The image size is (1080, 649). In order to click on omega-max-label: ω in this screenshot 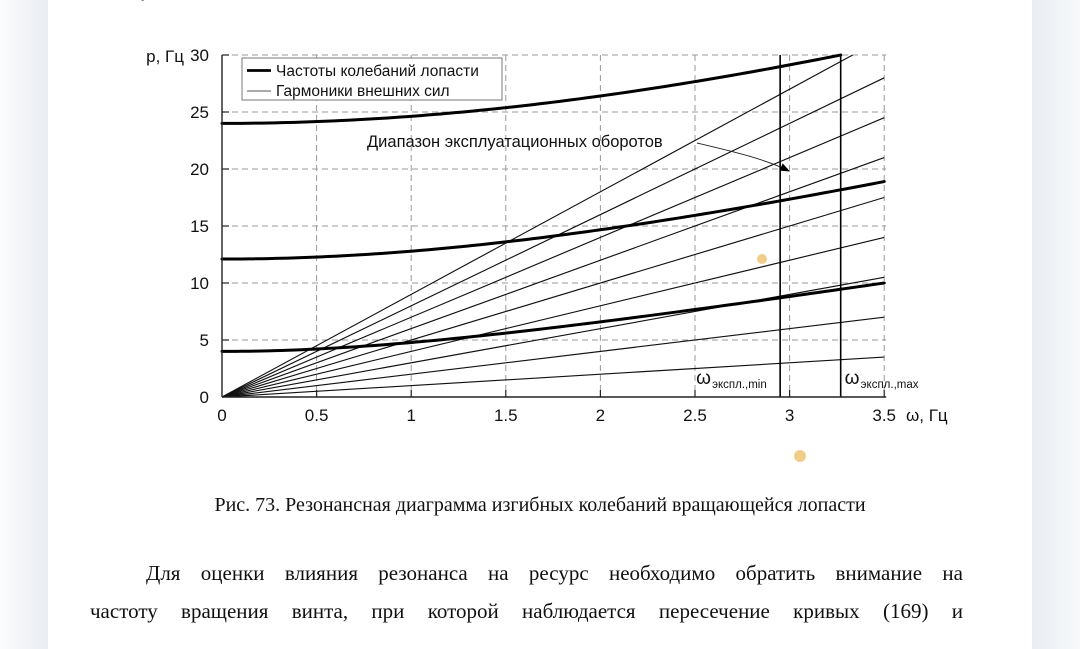, I will do `click(852, 378)`.